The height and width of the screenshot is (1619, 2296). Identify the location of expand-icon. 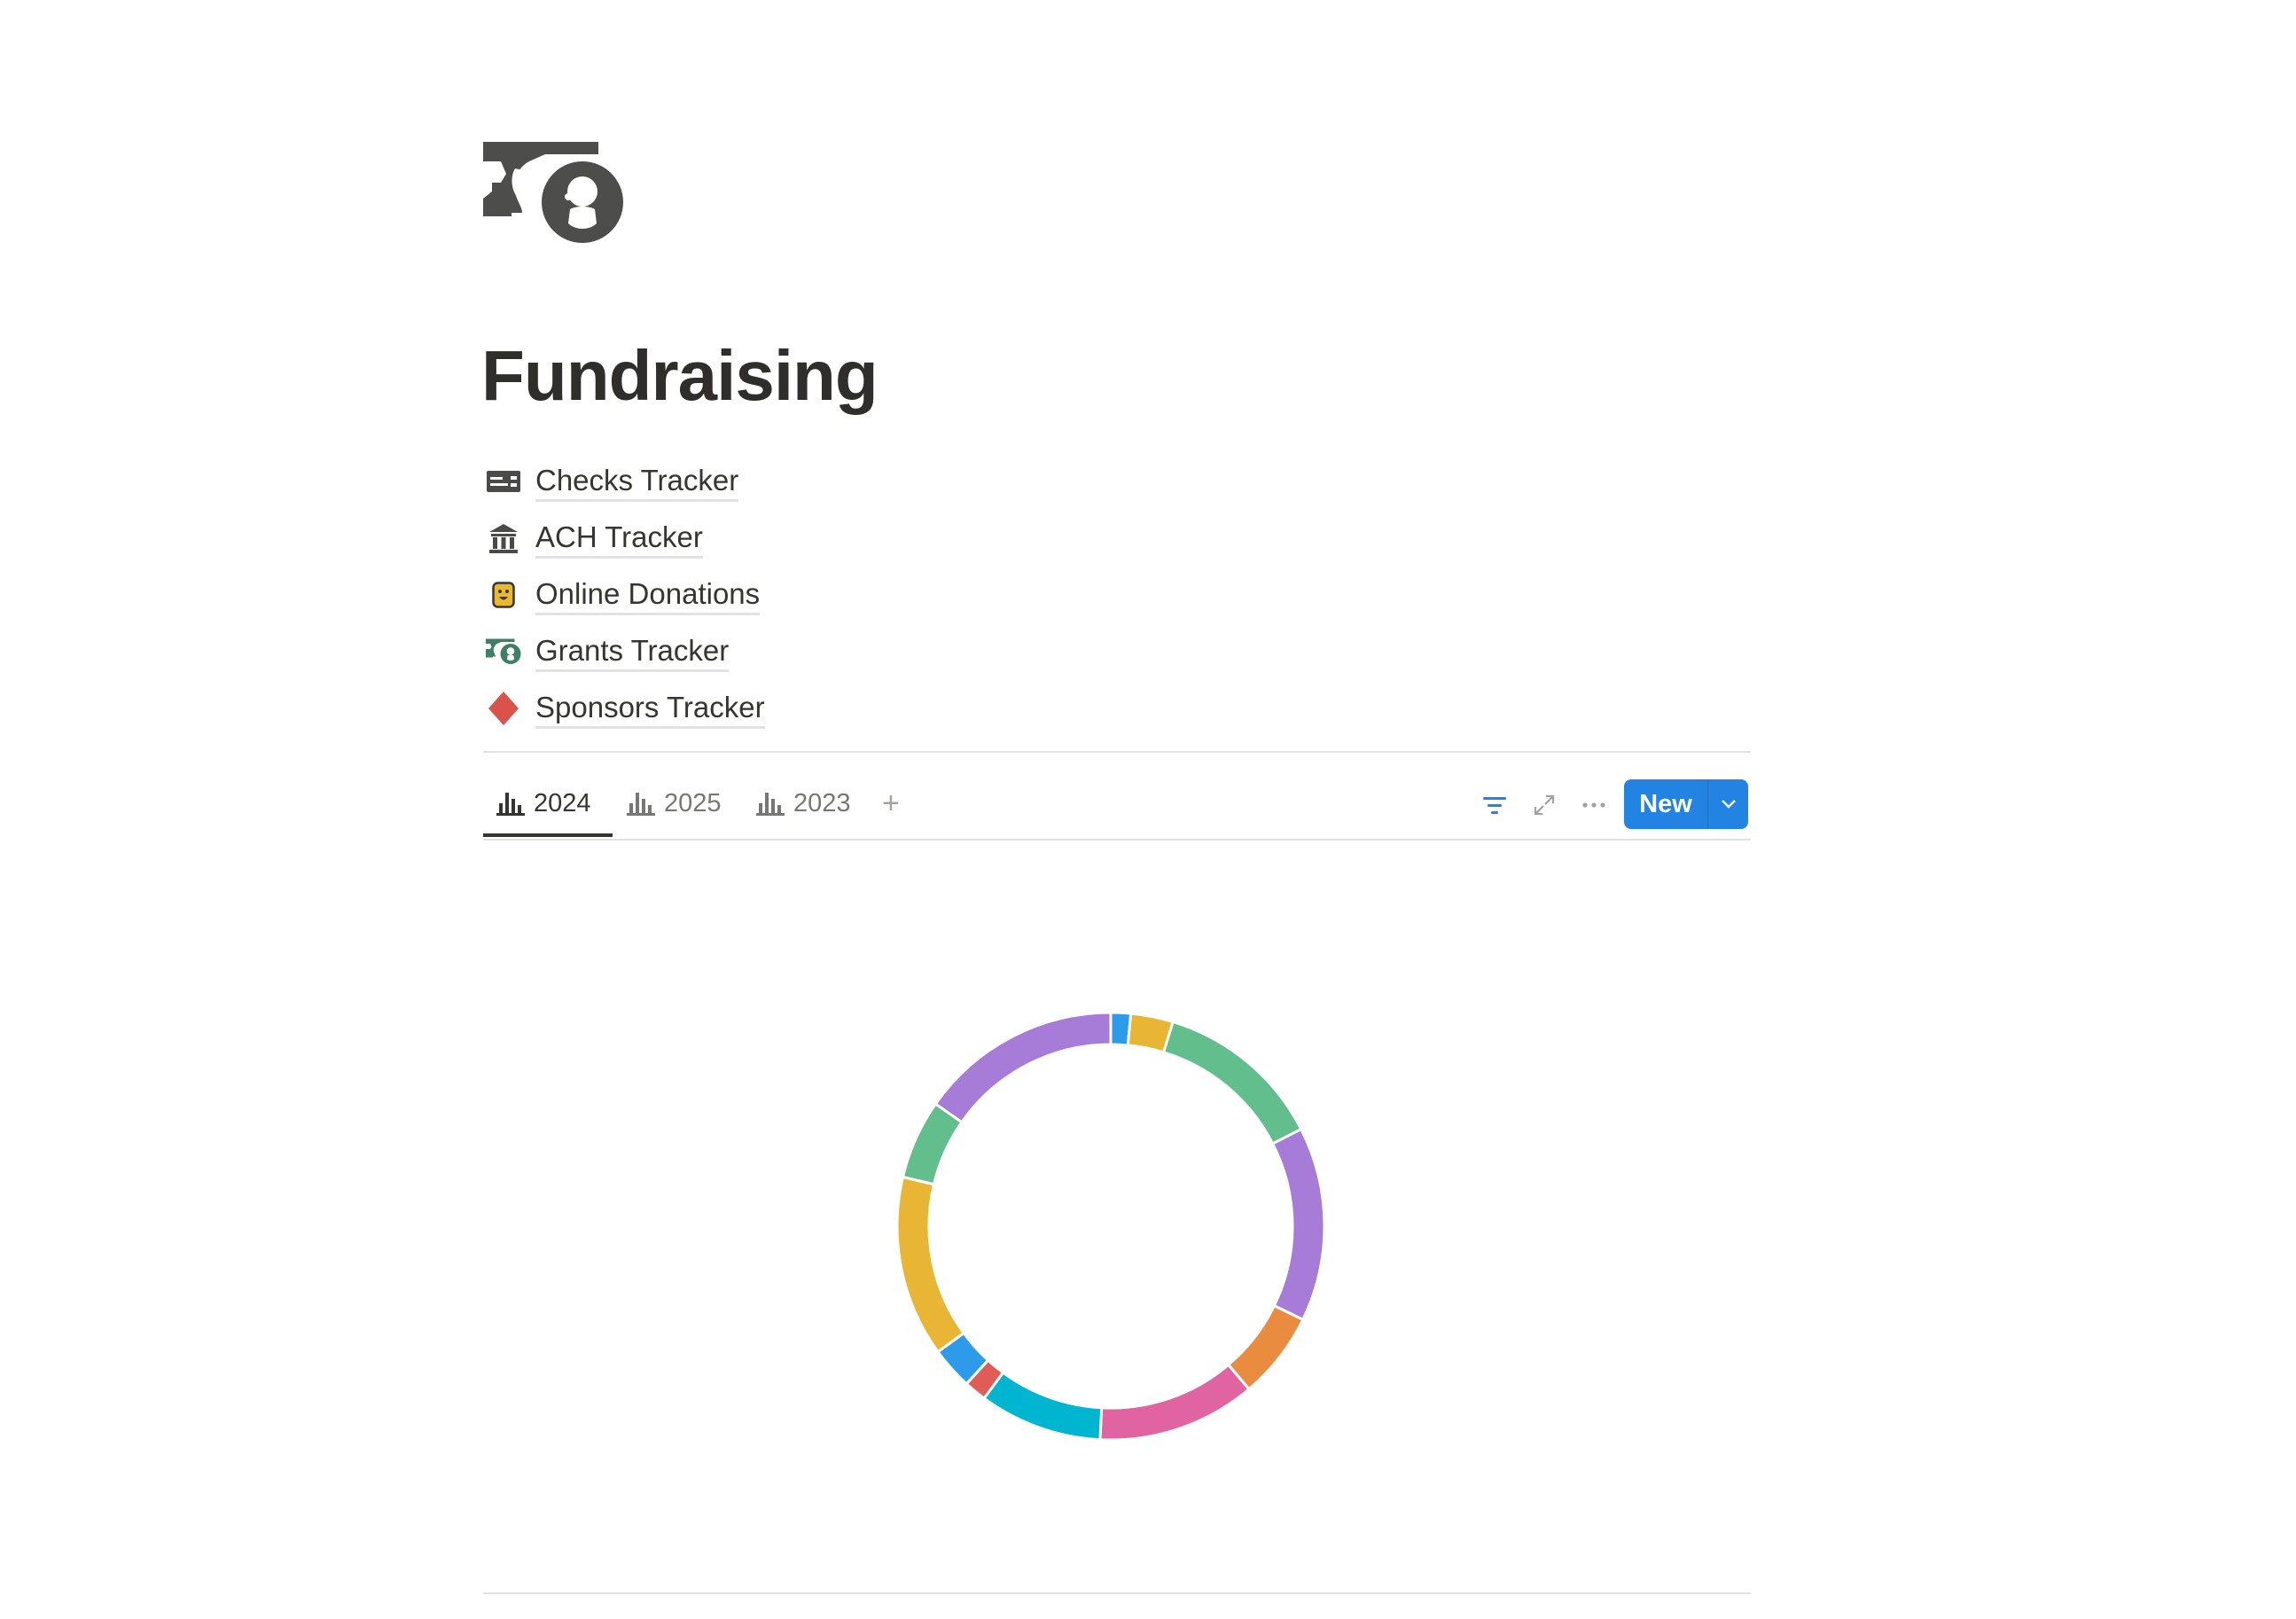
(1544, 805).